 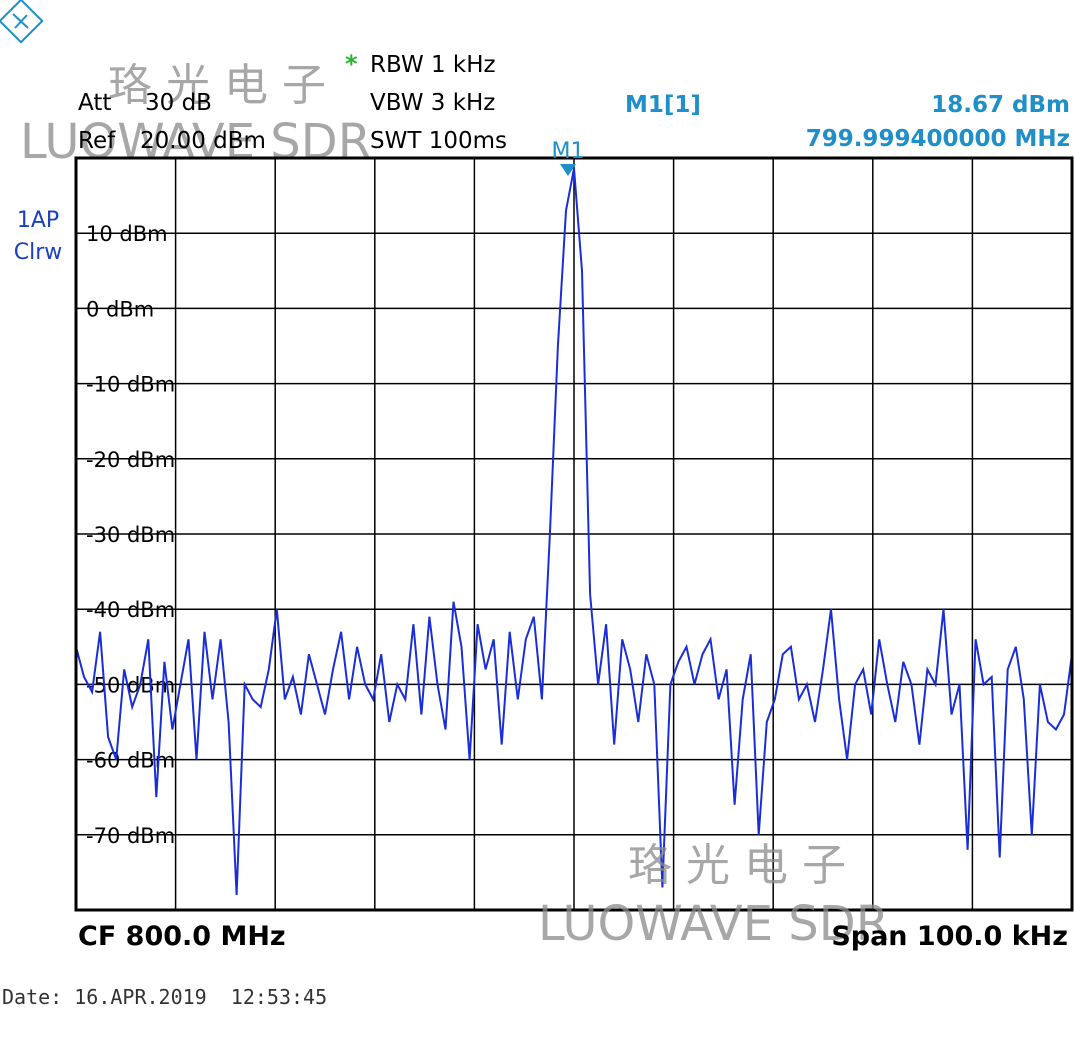 What do you see at coordinates (127, 234) in the screenshot?
I see `y-tick-label: 10 dBm` at bounding box center [127, 234].